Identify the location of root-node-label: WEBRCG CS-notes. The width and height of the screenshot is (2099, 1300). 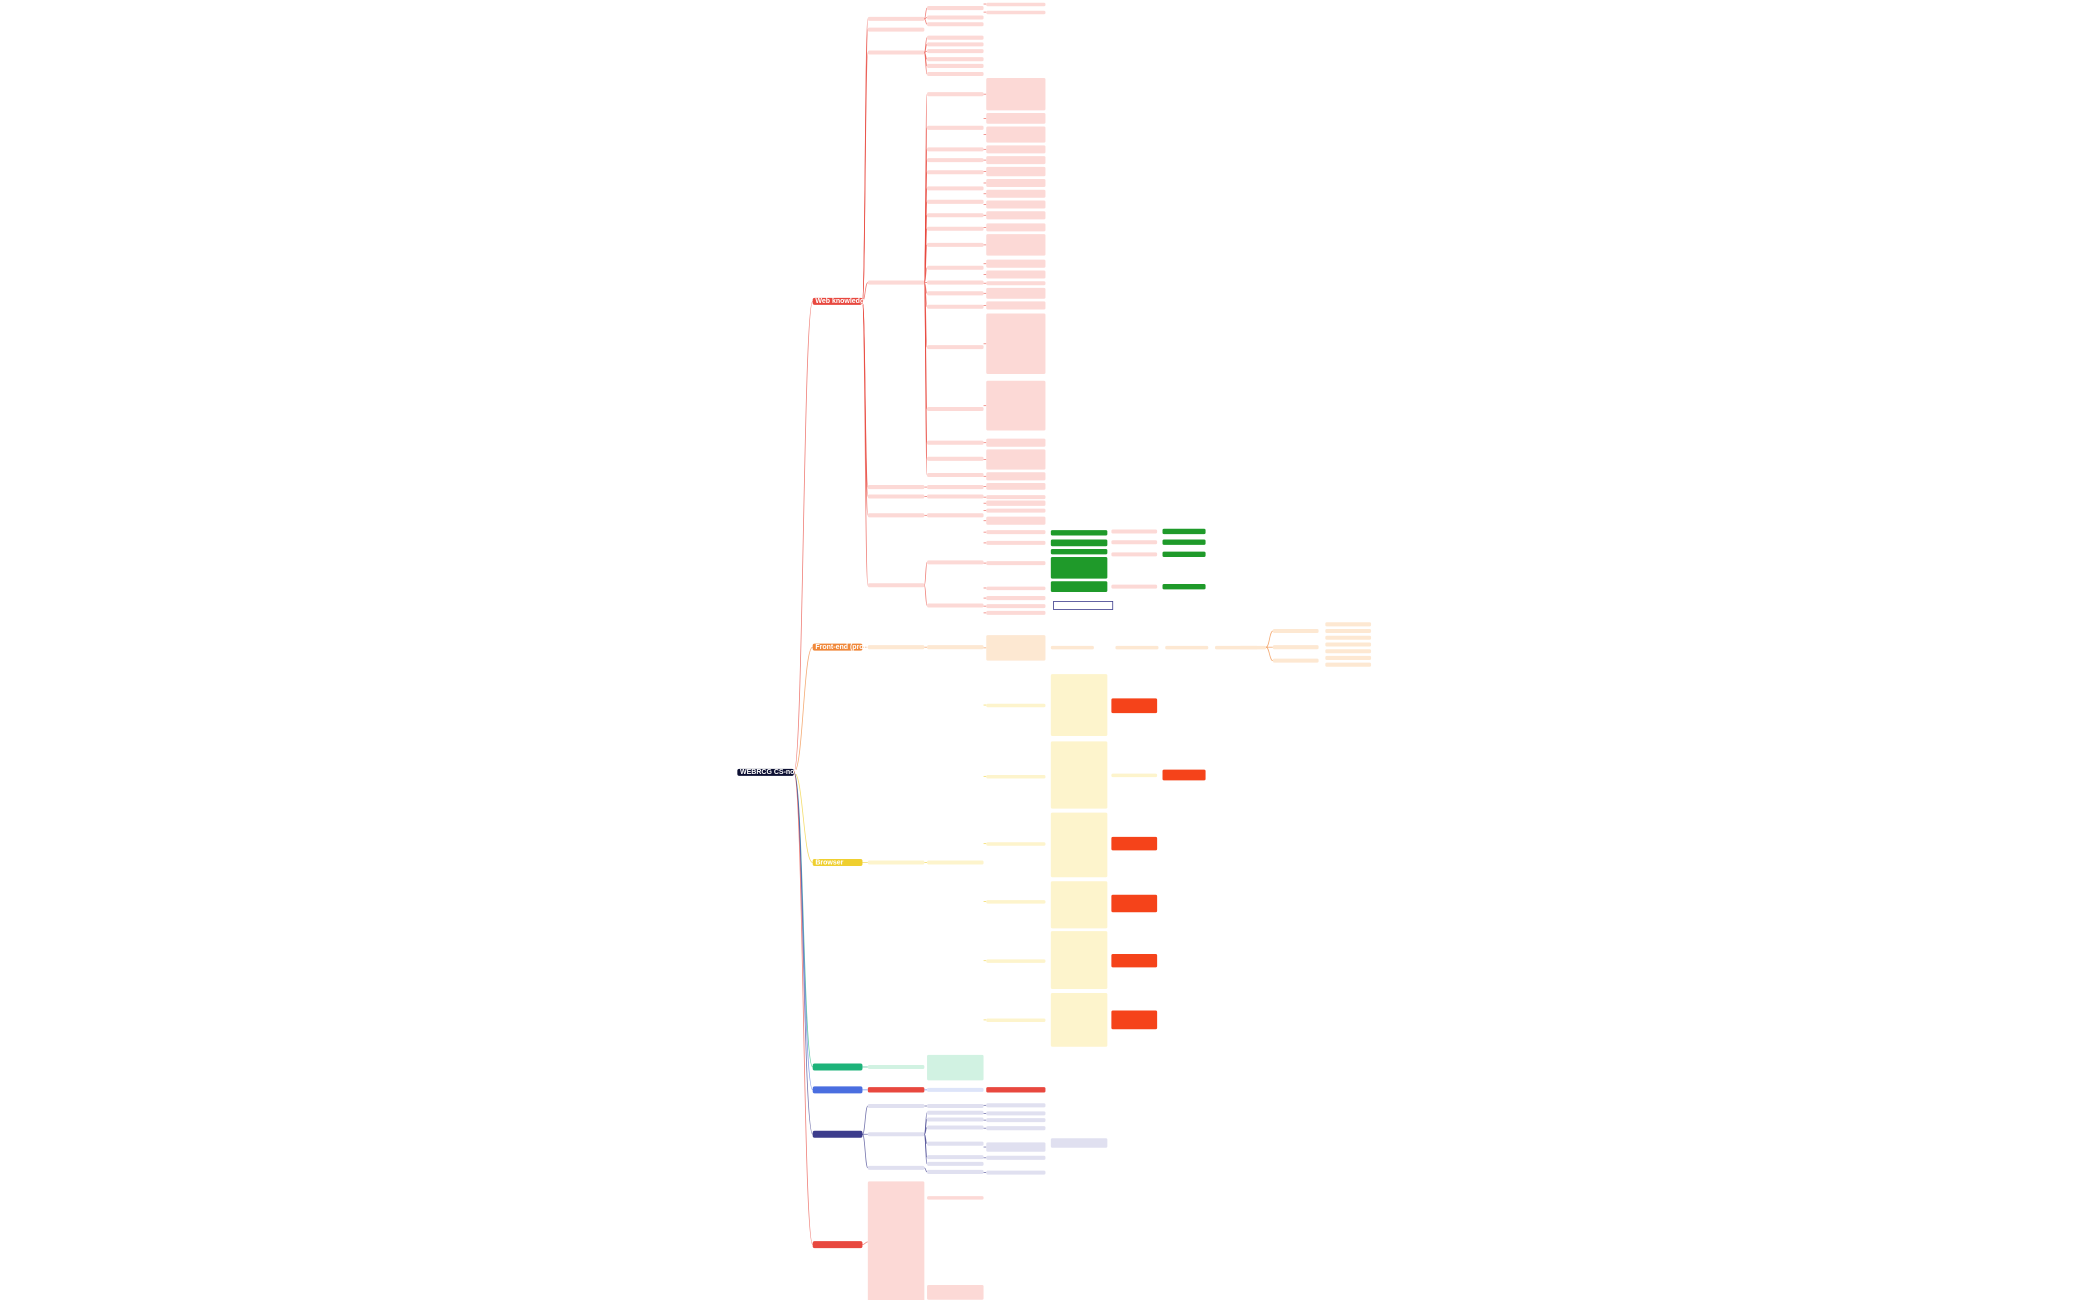
(772, 772).